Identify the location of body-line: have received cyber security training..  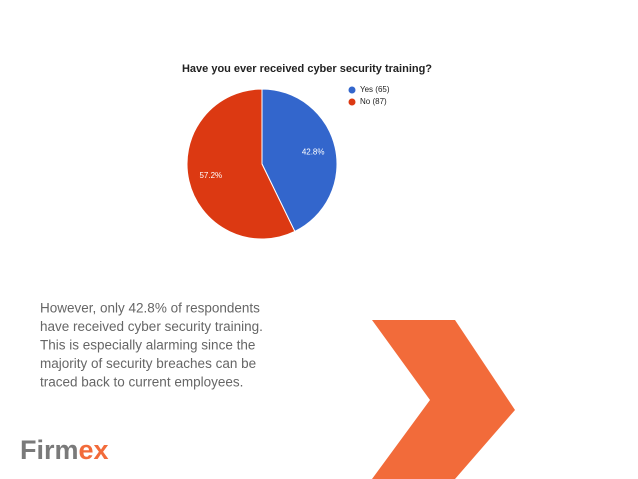
(151, 326).